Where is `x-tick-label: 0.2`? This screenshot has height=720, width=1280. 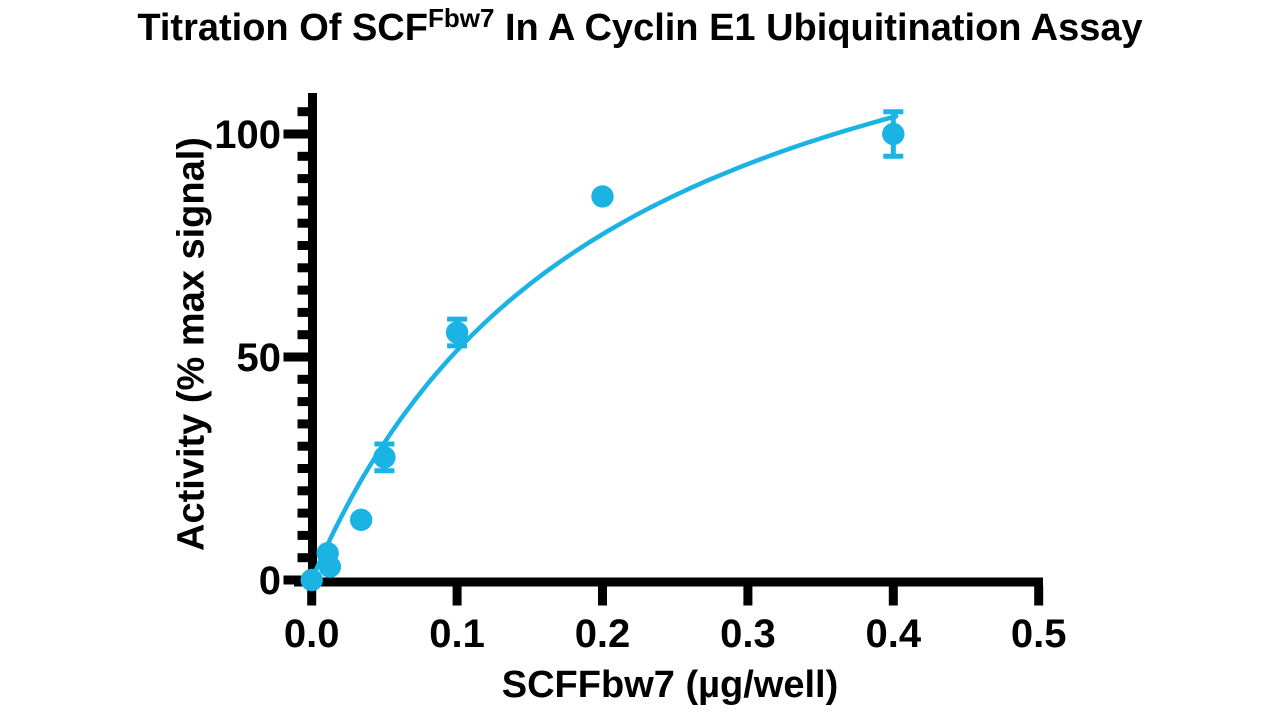
x-tick-label: 0.2 is located at coordinates (603, 634).